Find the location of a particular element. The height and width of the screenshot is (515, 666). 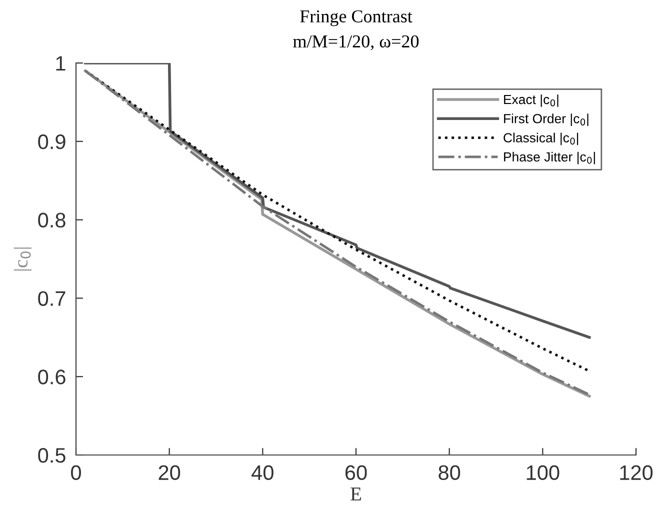

x-tick-label: 20 is located at coordinates (169, 472).